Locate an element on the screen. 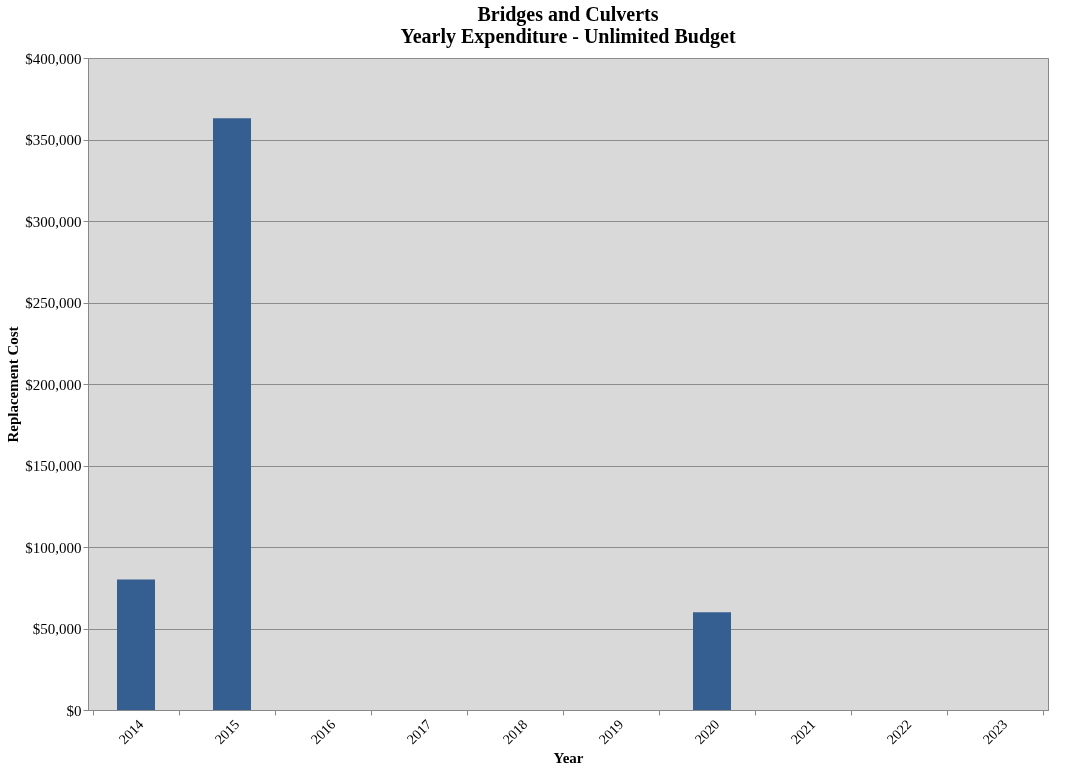 Image resolution: width=1069 pixels, height=776 pixels. text: Yearly Expenditure - Unlimited Budget is located at coordinates (568, 36).